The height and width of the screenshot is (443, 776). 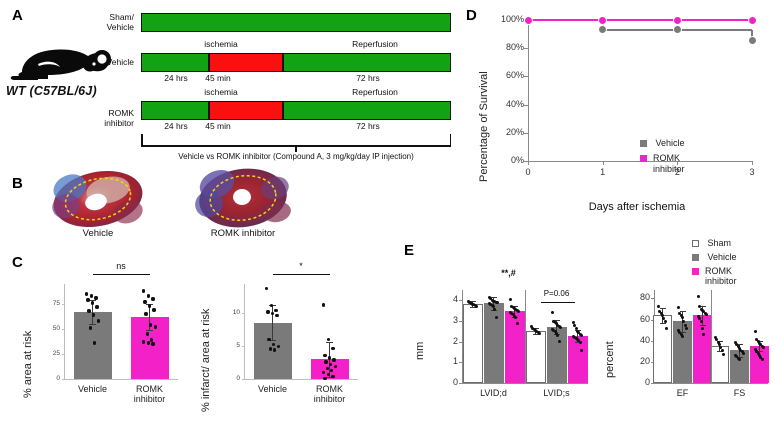 What do you see at coordinates (711, 336) in the screenshot?
I see `group-divider` at bounding box center [711, 336].